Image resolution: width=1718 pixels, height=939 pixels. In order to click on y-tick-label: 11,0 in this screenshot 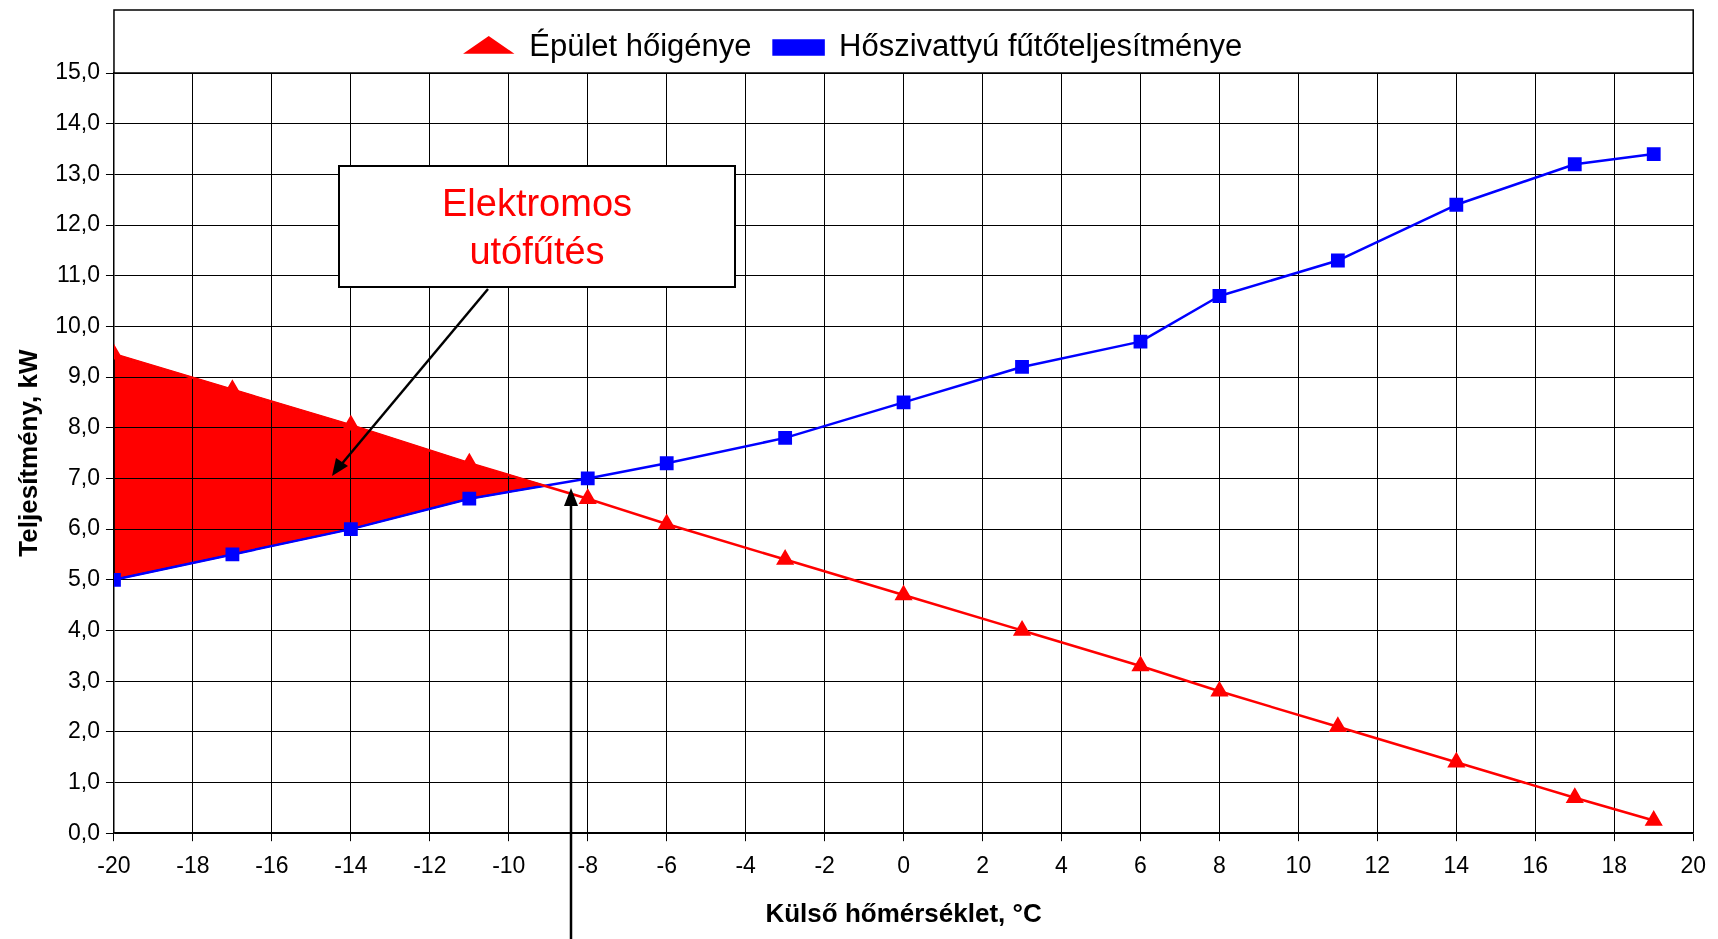, I will do `click(78, 274)`.